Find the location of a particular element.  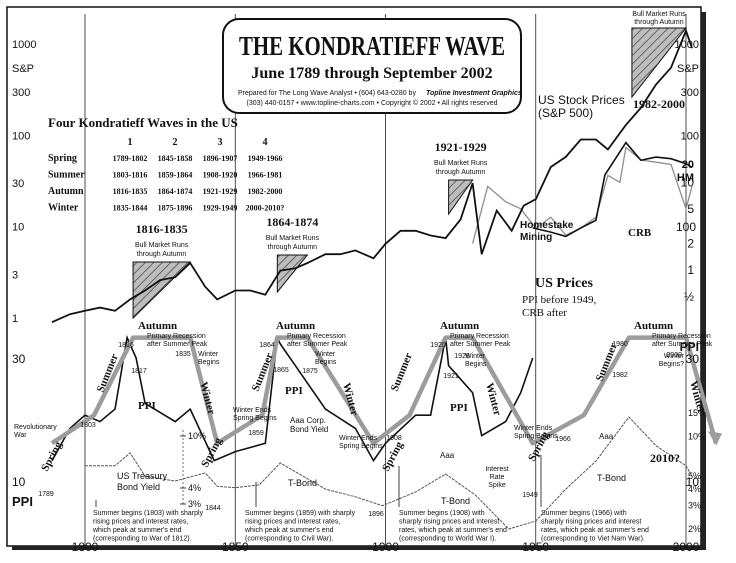

label-aaa-corp-line-2: Bond Yield is located at coordinates (309, 429).